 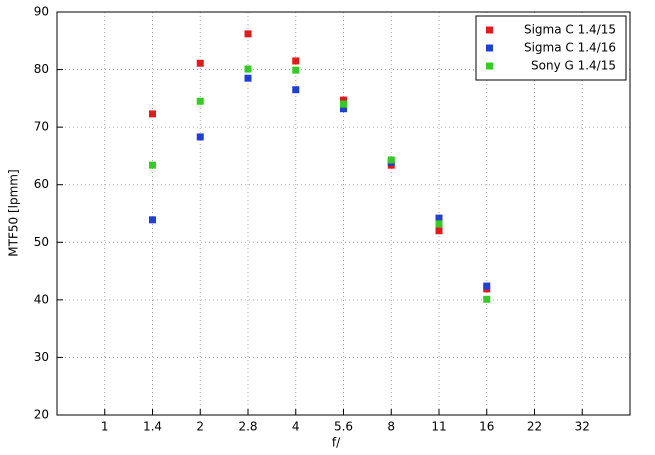 What do you see at coordinates (41, 357) in the screenshot?
I see `y-tick-label: 30` at bounding box center [41, 357].